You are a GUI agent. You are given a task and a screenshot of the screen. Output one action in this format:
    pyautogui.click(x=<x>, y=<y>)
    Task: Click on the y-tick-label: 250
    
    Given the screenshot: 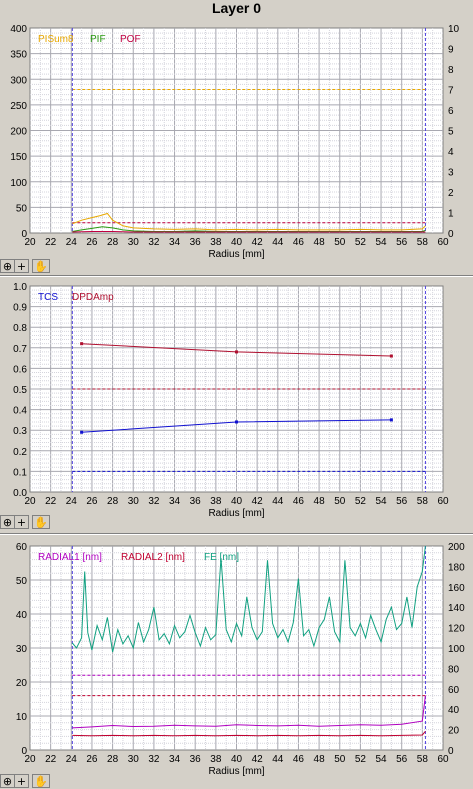 What is the action you would take?
    pyautogui.click(x=18, y=106)
    